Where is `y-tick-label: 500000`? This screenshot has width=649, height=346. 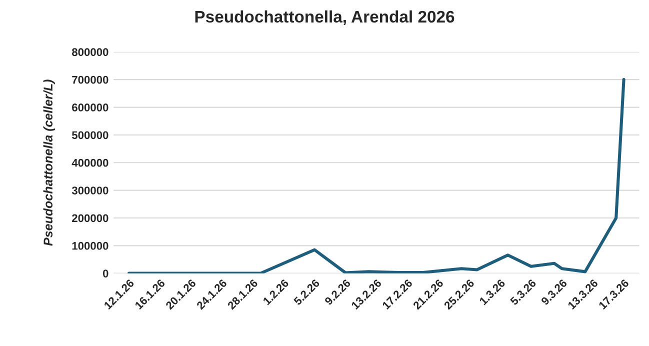 y-tick-label: 500000 is located at coordinates (90, 135).